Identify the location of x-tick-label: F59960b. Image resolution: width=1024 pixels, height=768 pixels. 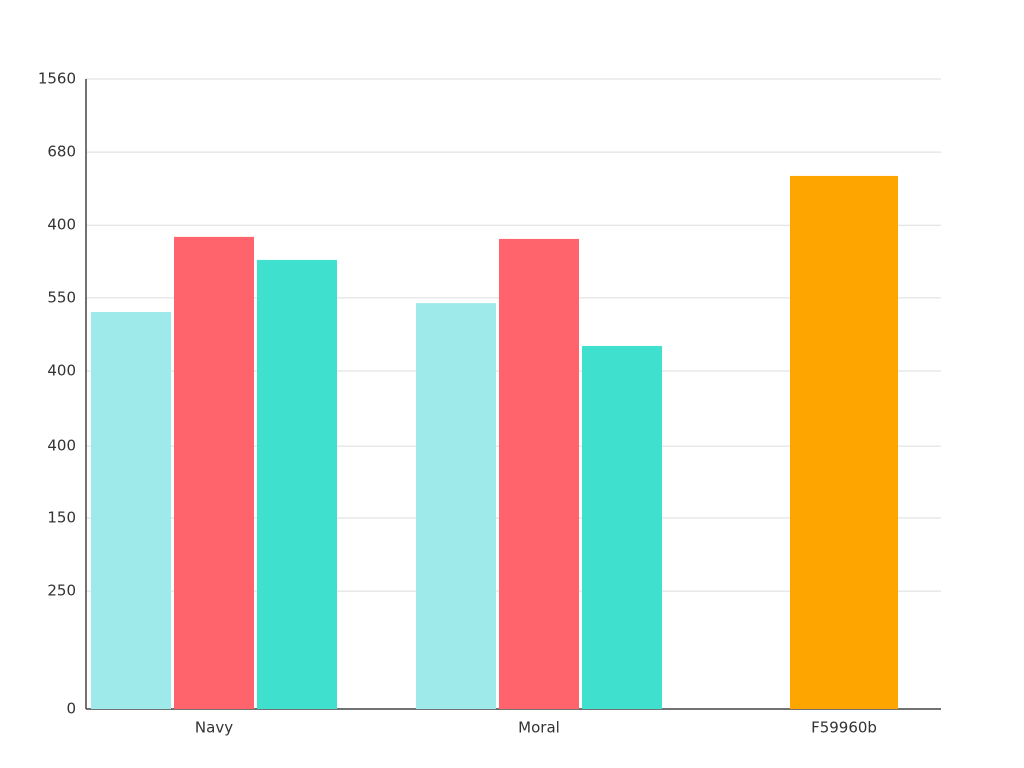
(844, 728).